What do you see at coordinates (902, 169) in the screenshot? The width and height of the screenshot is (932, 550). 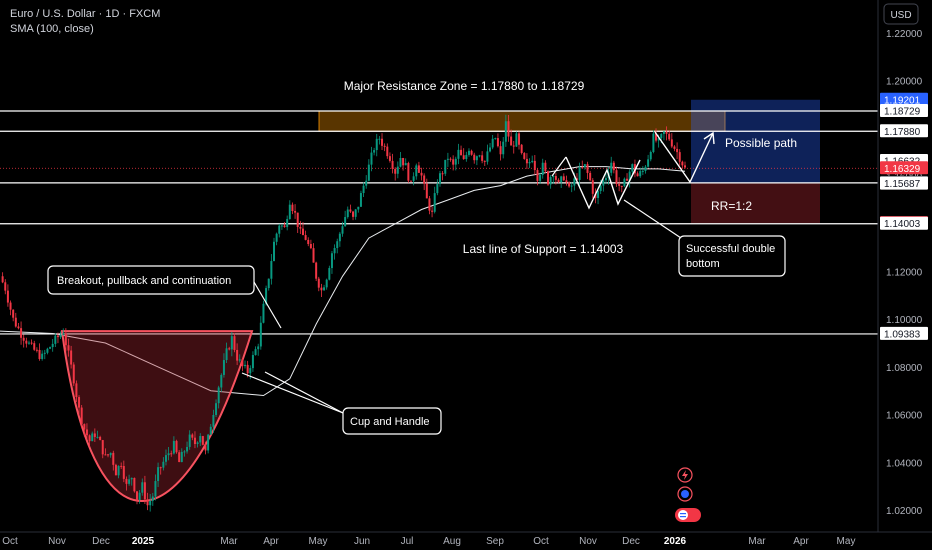 I see `price-tag-1.16329: 1.16329` at bounding box center [902, 169].